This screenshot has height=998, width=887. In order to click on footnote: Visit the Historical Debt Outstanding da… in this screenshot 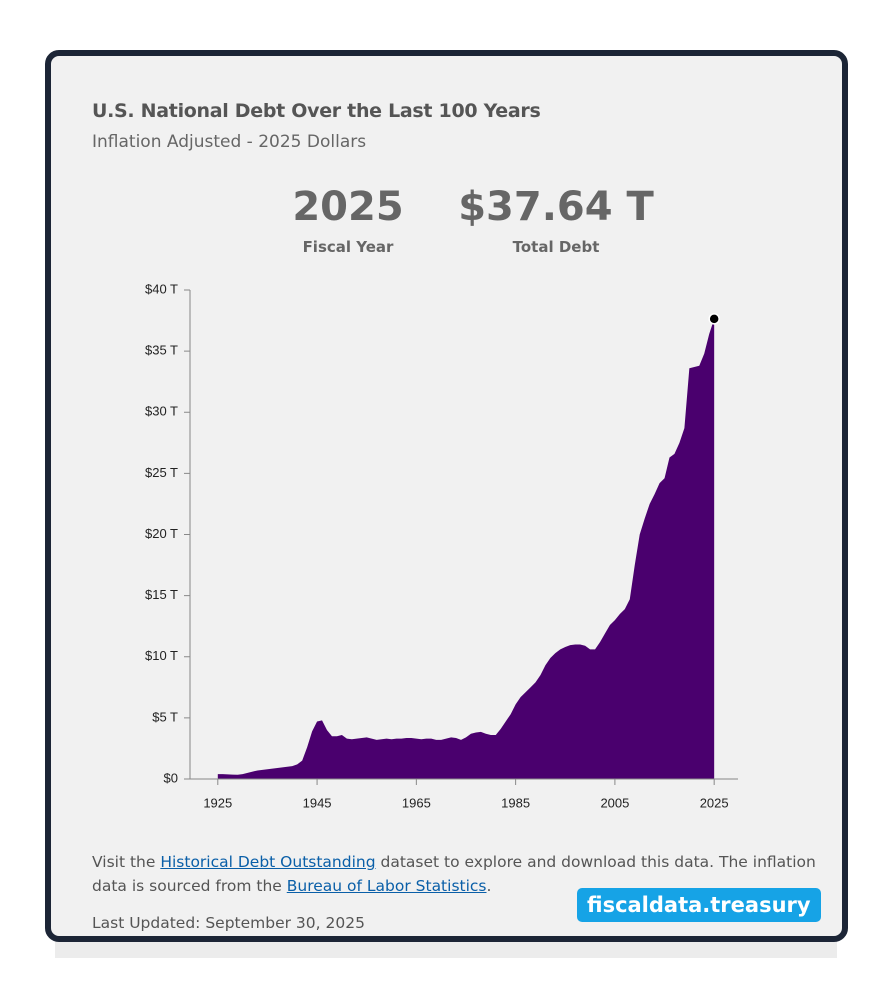, I will do `click(457, 874)`.